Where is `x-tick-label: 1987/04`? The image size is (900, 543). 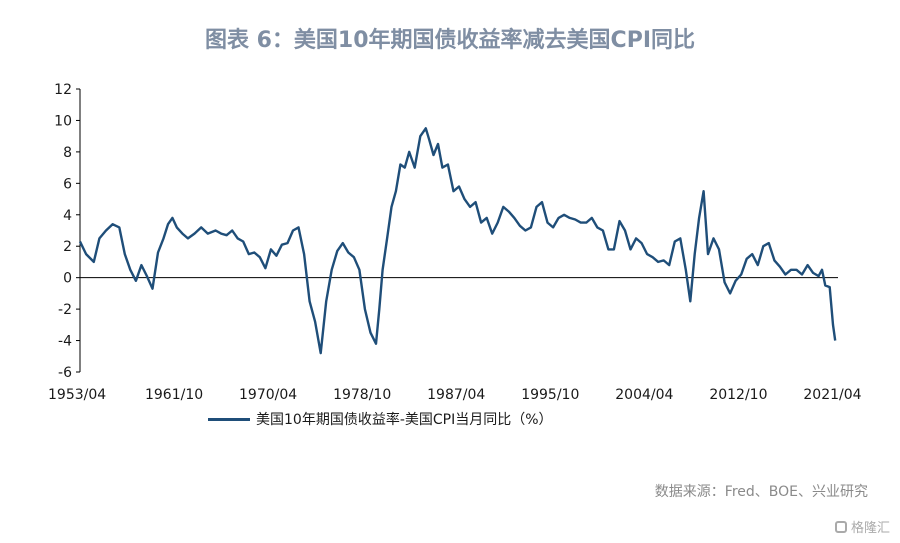
x-tick-label: 1987/04 is located at coordinates (456, 395).